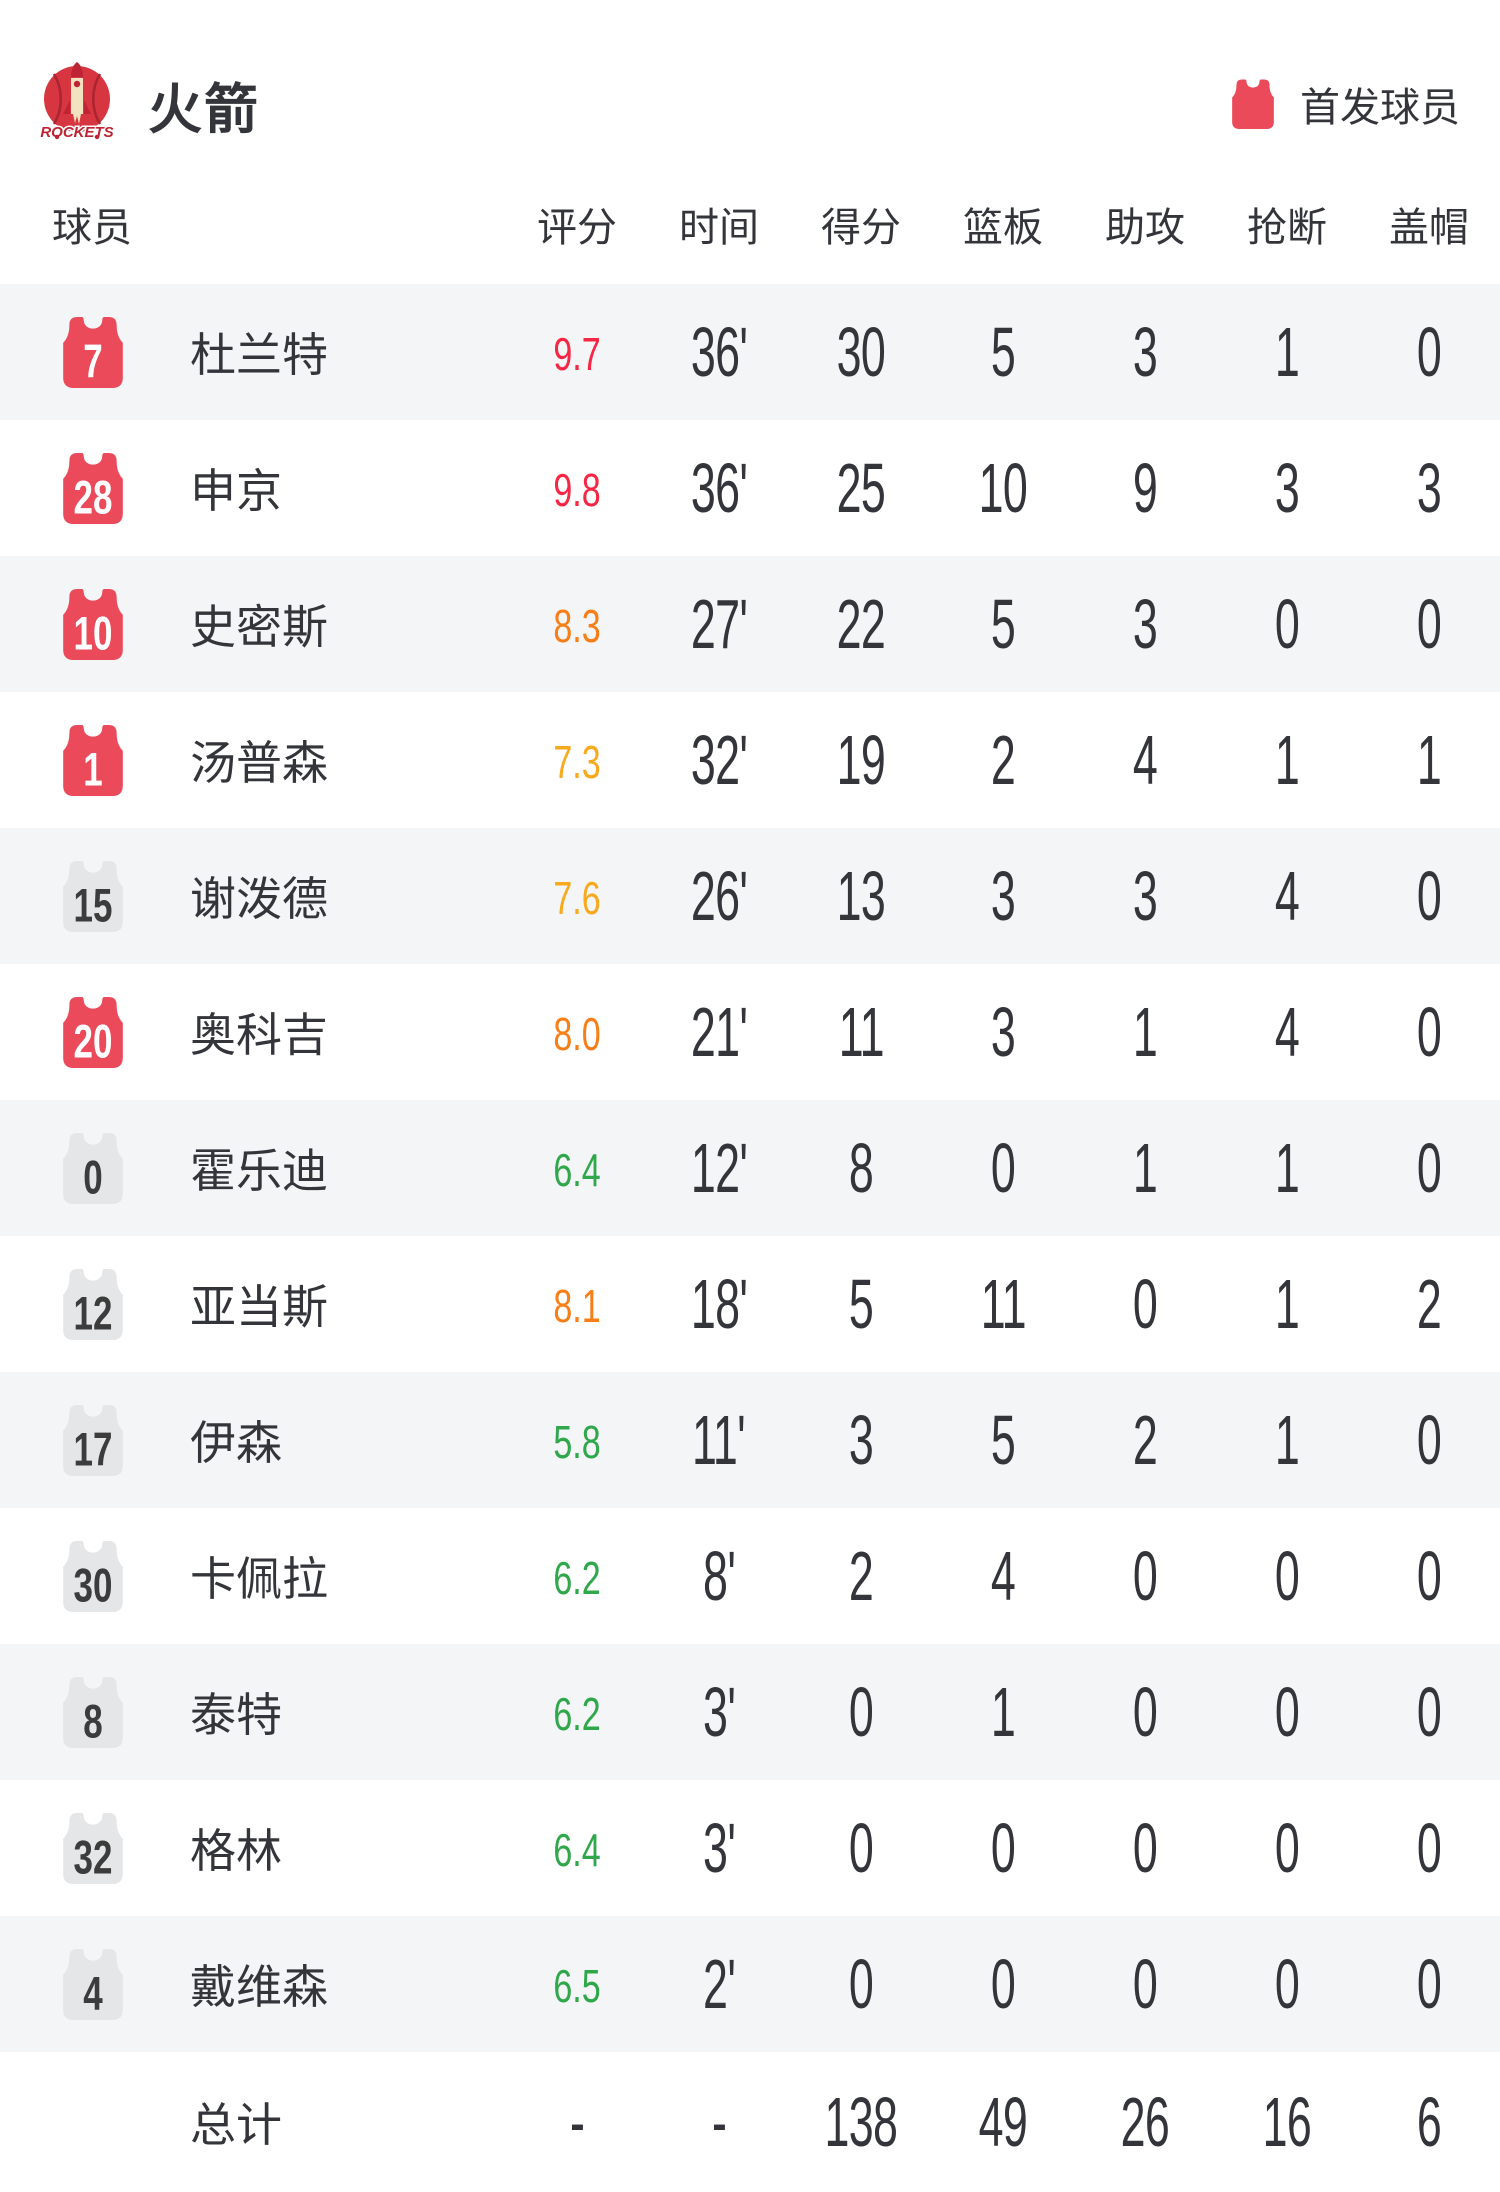 The image size is (1500, 2192). I want to click on points-value: 3, so click(861, 1440).